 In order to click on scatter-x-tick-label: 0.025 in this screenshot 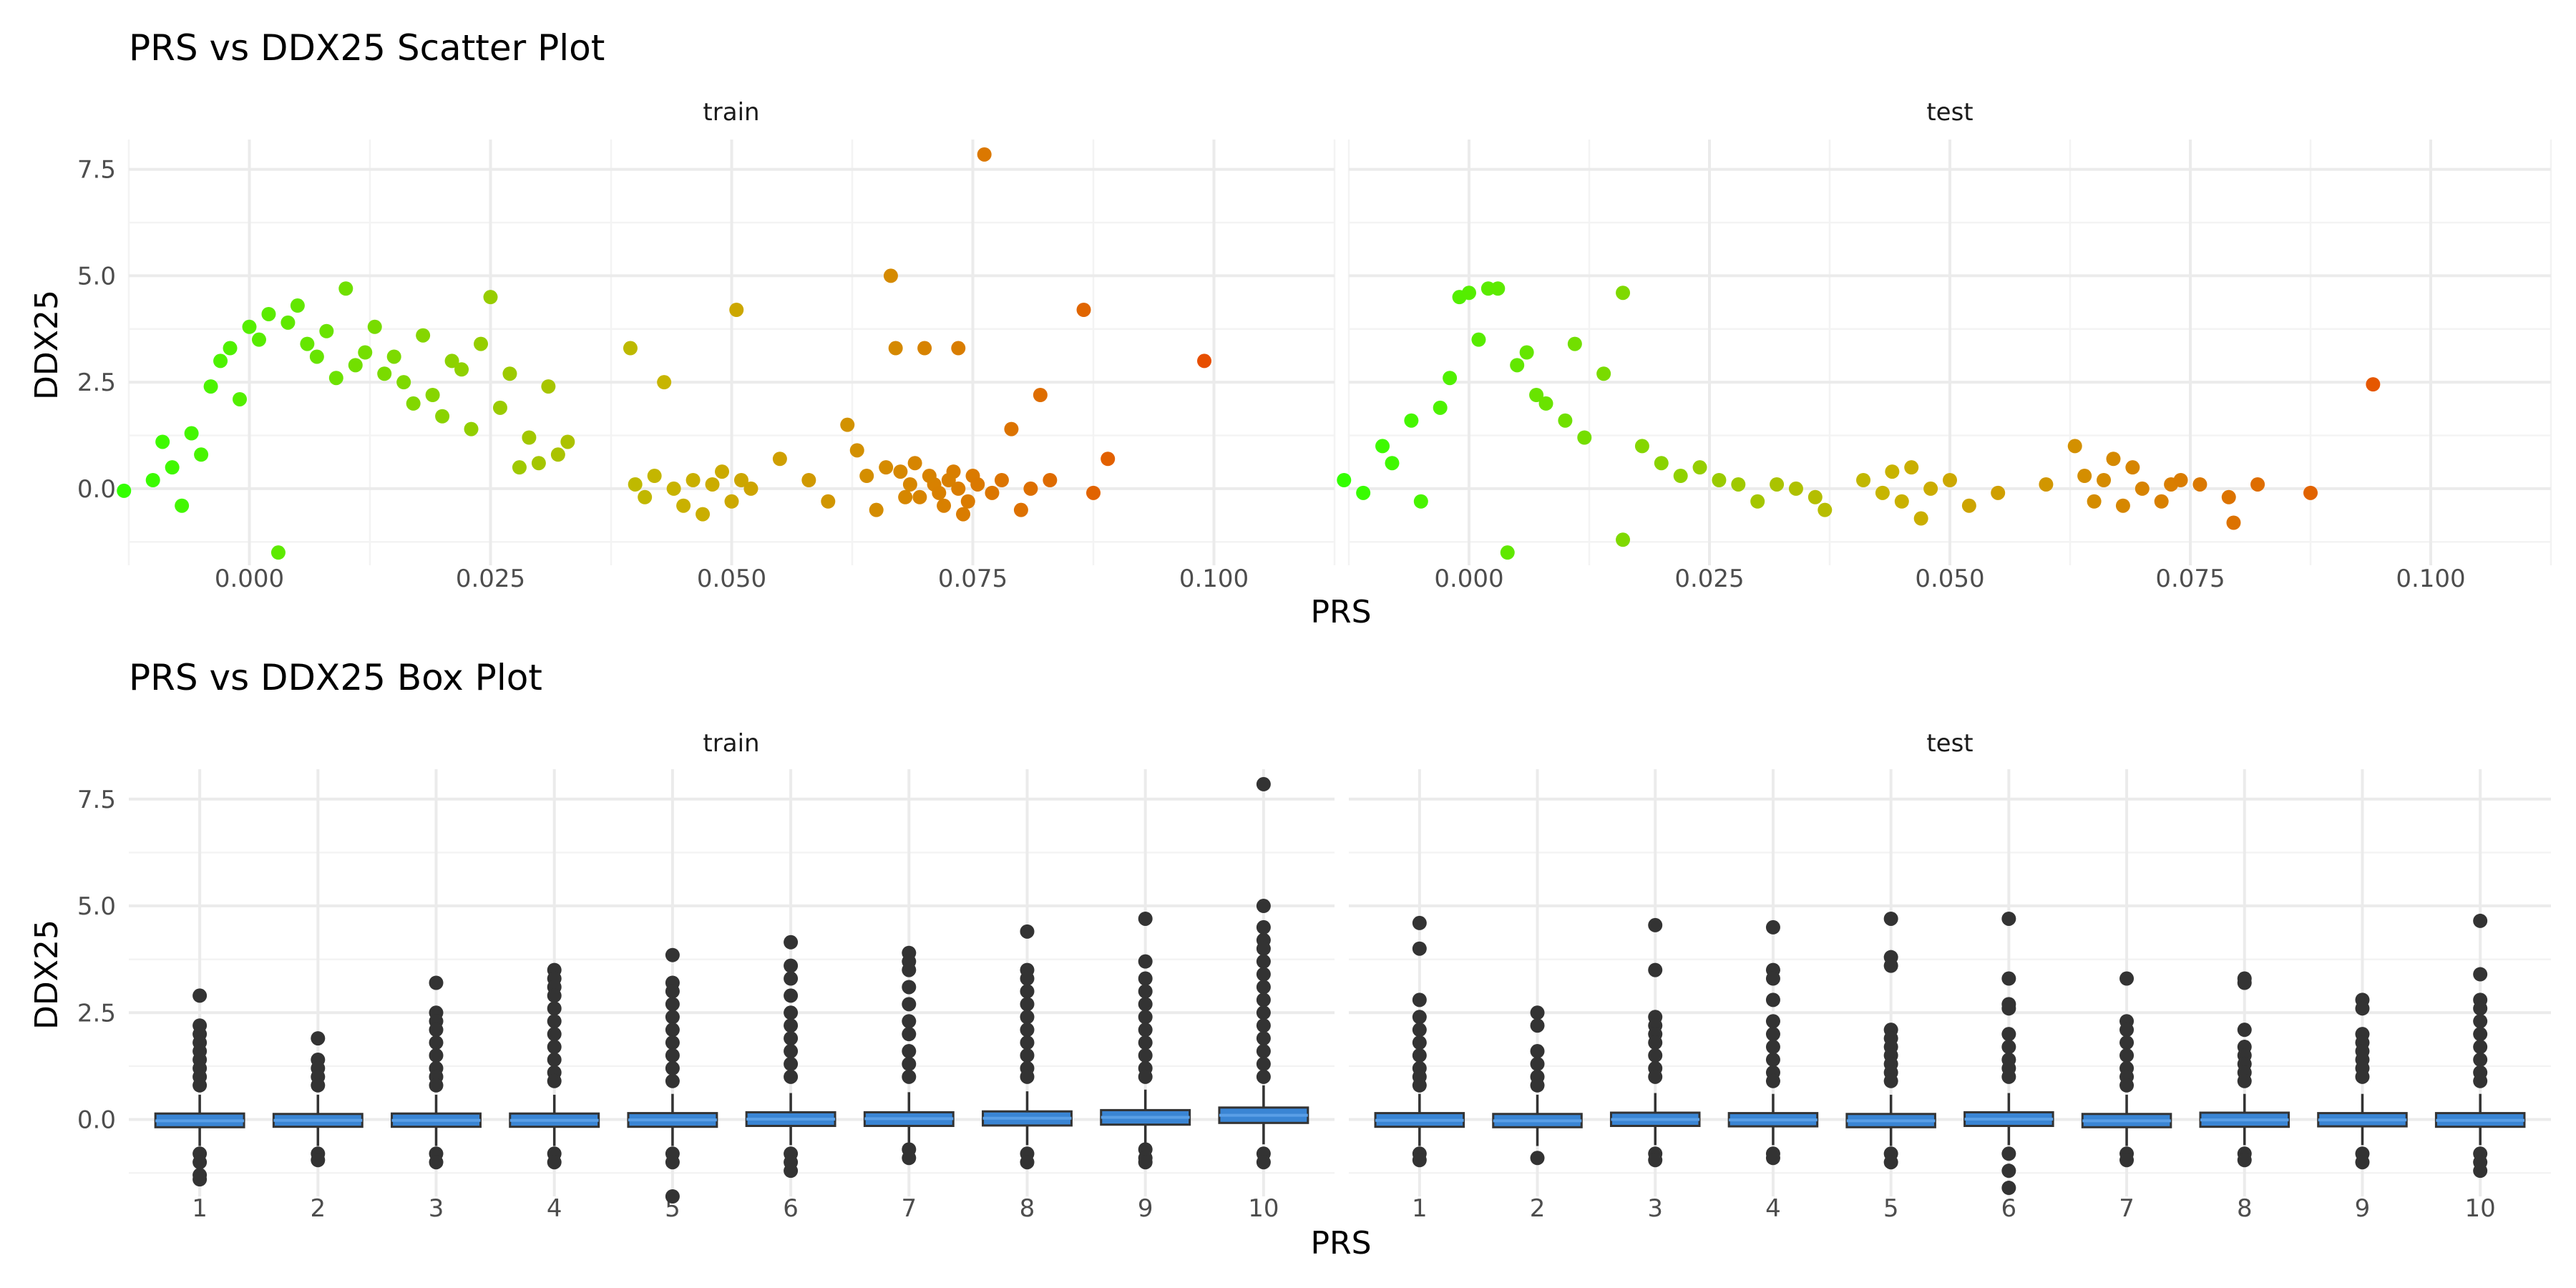, I will do `click(1709, 579)`.